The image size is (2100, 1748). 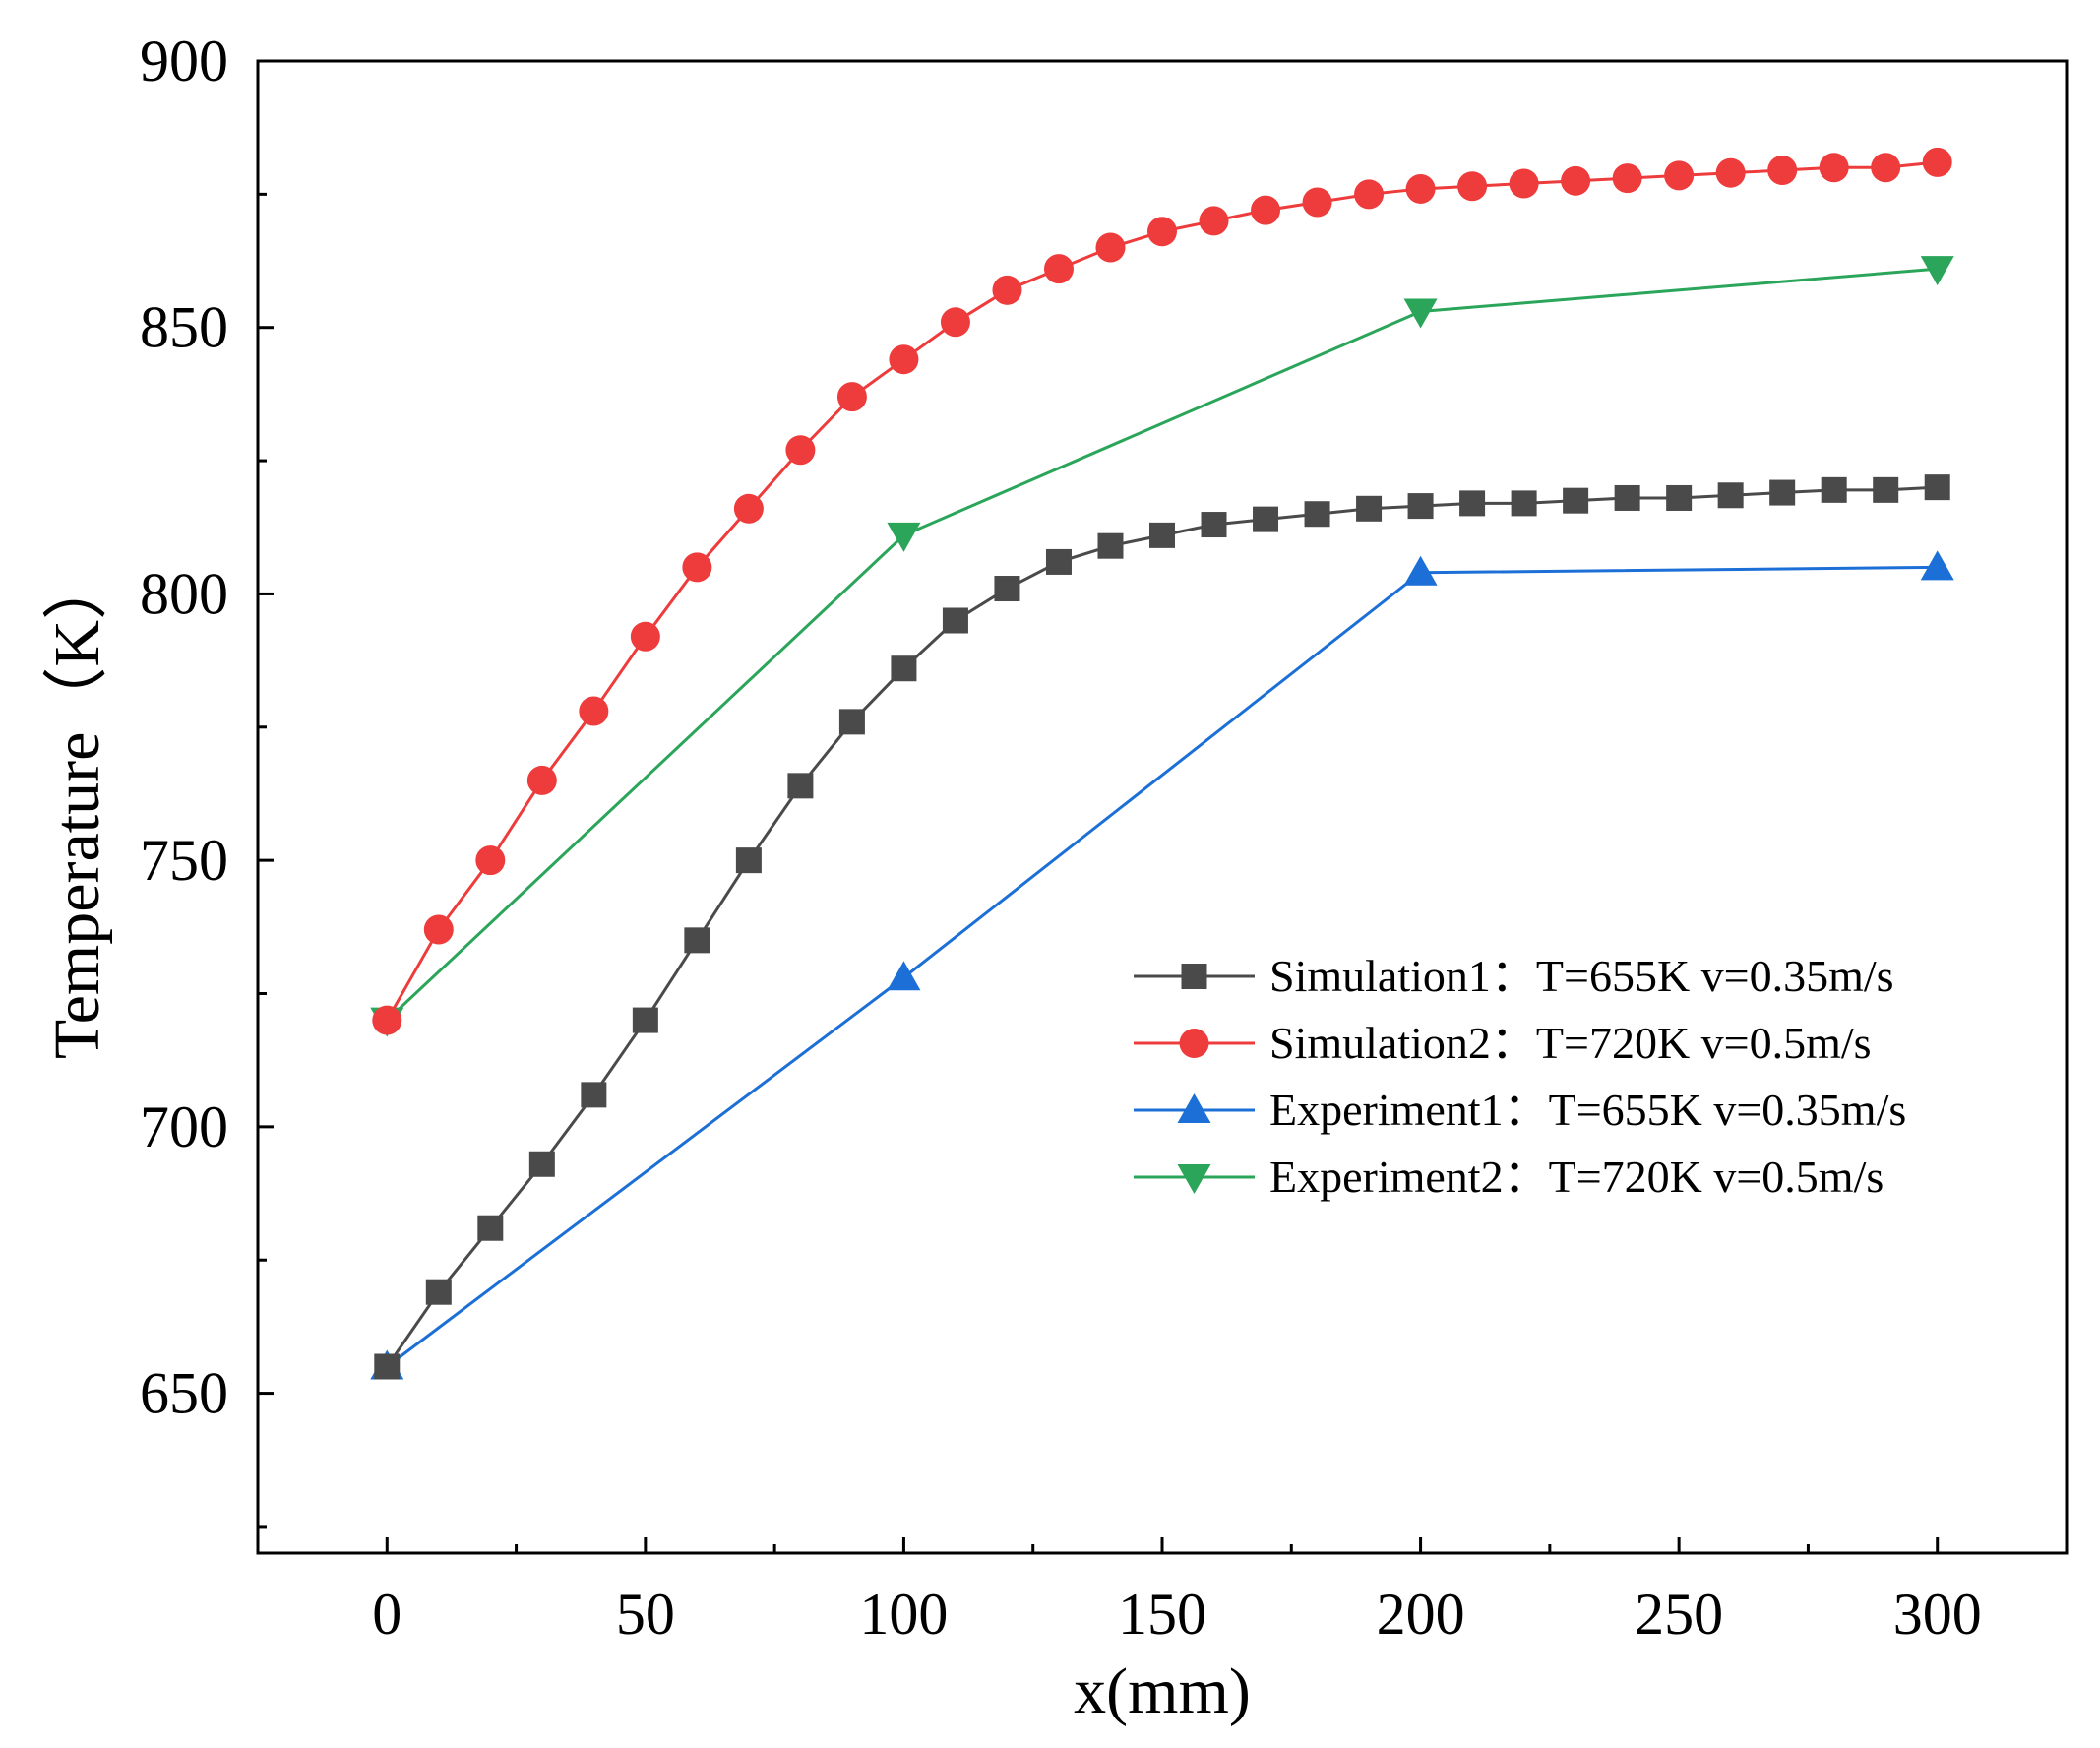 What do you see at coordinates (184, 62) in the screenshot?
I see `y-tick-label: 900` at bounding box center [184, 62].